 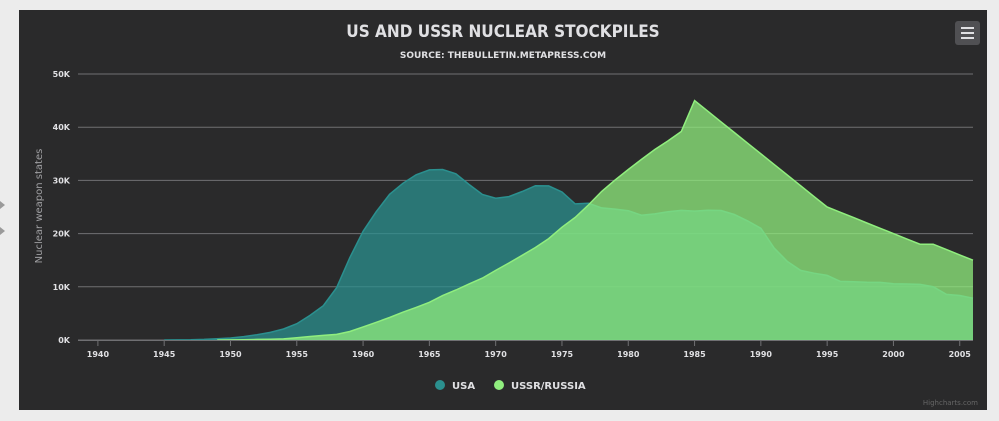 I want to click on x-tick-label: 1945, so click(x=164, y=354).